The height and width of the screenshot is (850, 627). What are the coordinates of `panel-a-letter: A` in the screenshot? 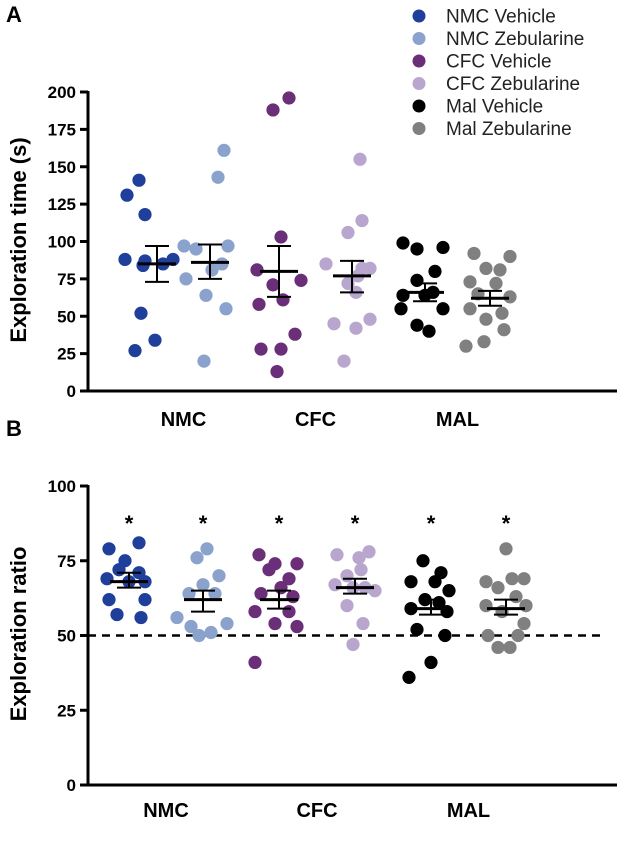 It's located at (14, 14).